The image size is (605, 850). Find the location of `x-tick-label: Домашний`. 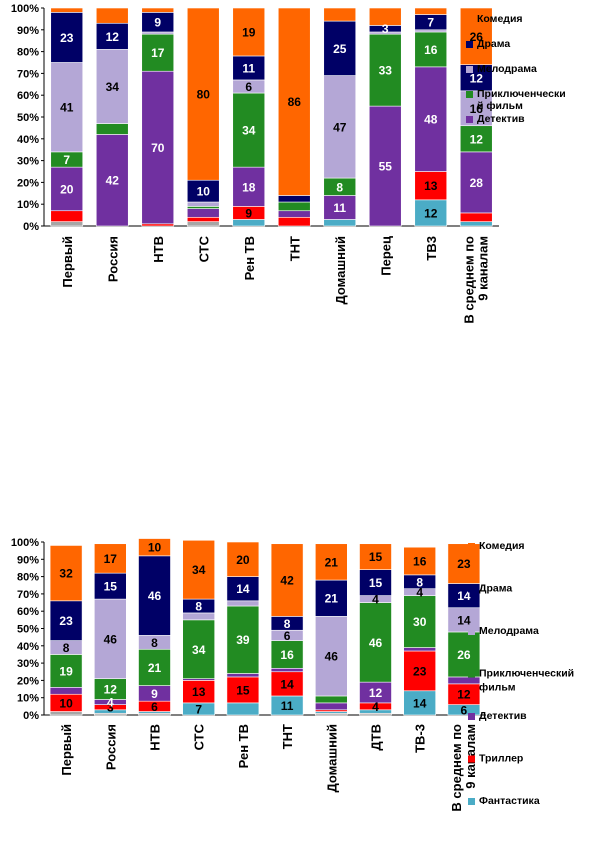

x-tick-label: Домашний is located at coordinates (340, 270).